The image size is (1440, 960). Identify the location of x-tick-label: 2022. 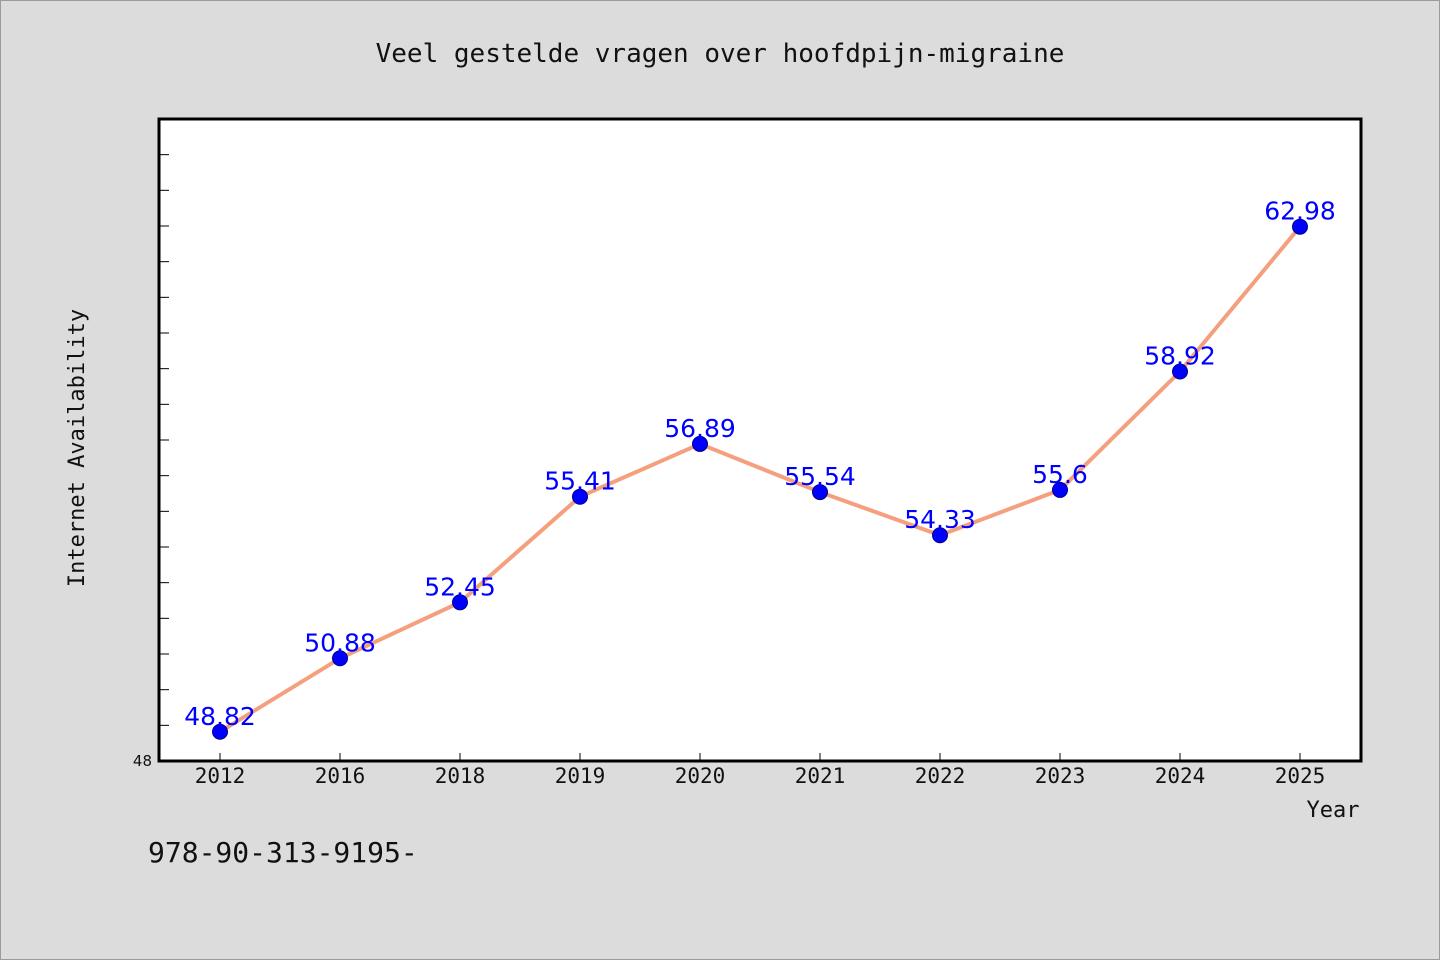
(940, 776).